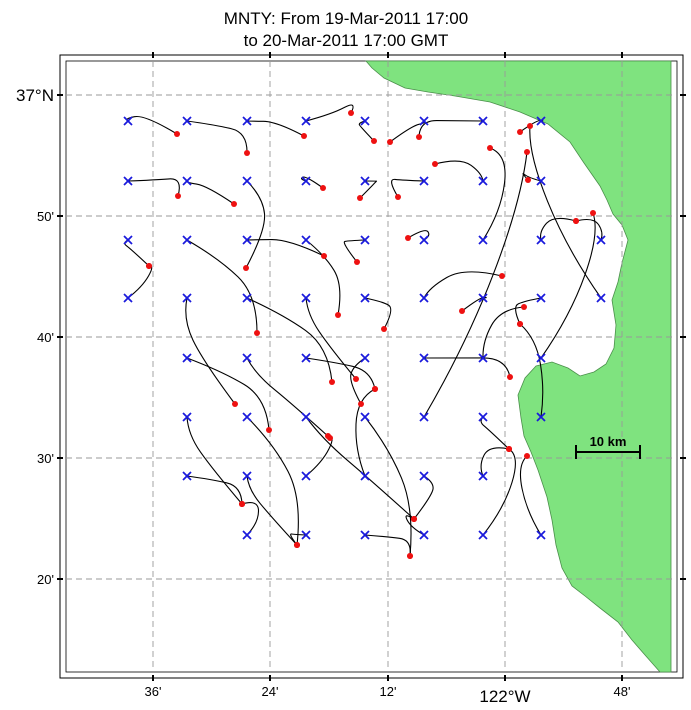  Describe the element at coordinates (388, 691) in the screenshot. I see `x-label-12: 12'` at that location.